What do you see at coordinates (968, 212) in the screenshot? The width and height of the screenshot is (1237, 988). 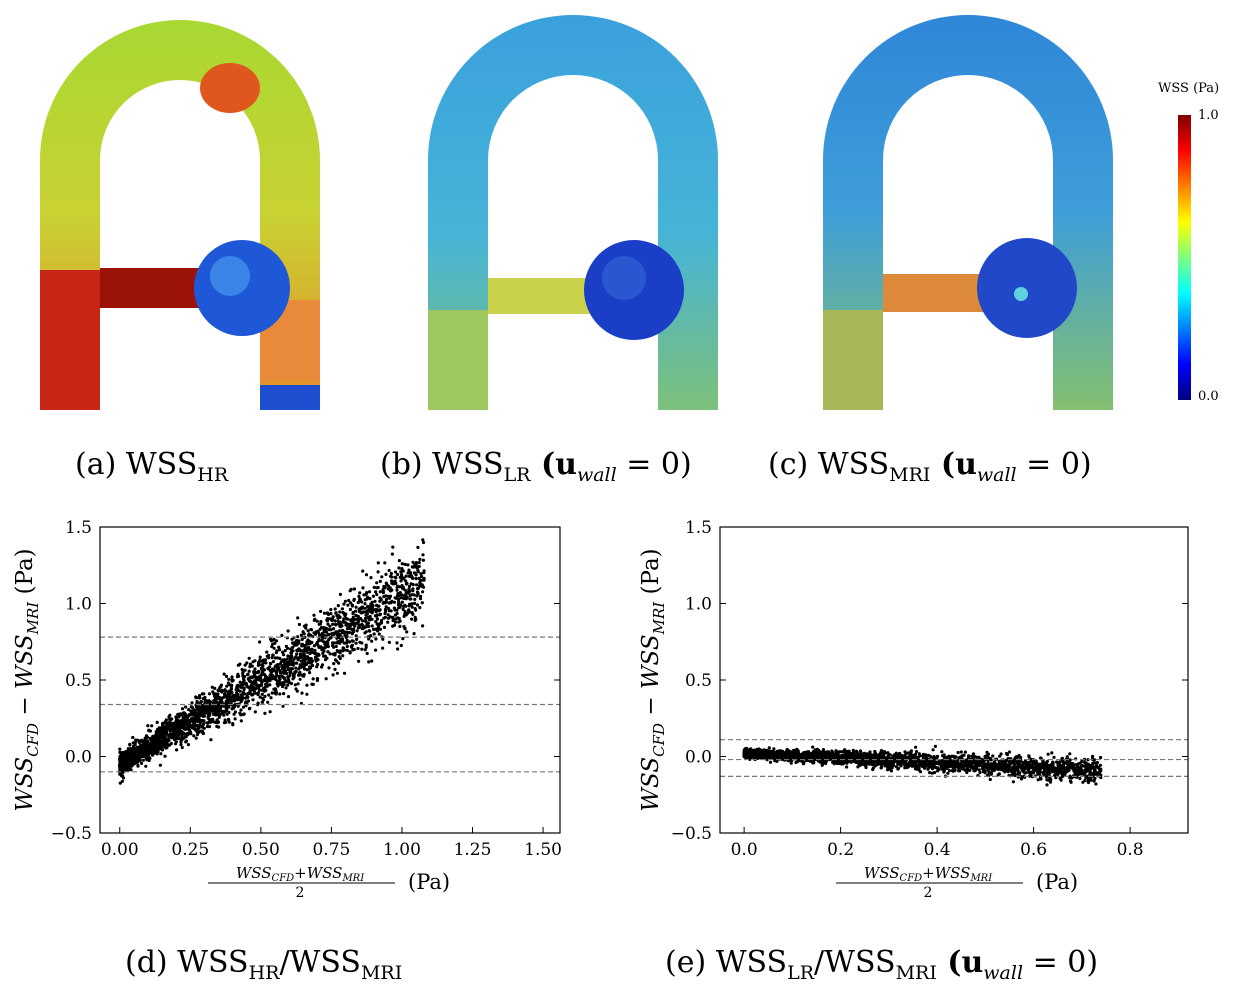 I see `wss-mri-render` at bounding box center [968, 212].